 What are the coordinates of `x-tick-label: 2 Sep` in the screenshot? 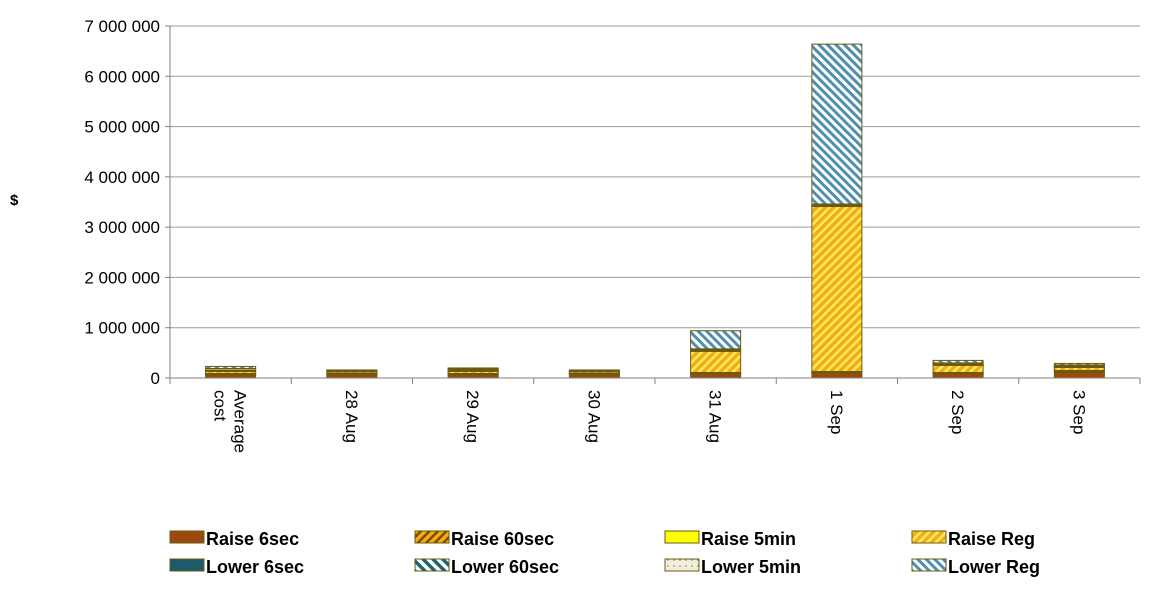 It's located at (957, 412).